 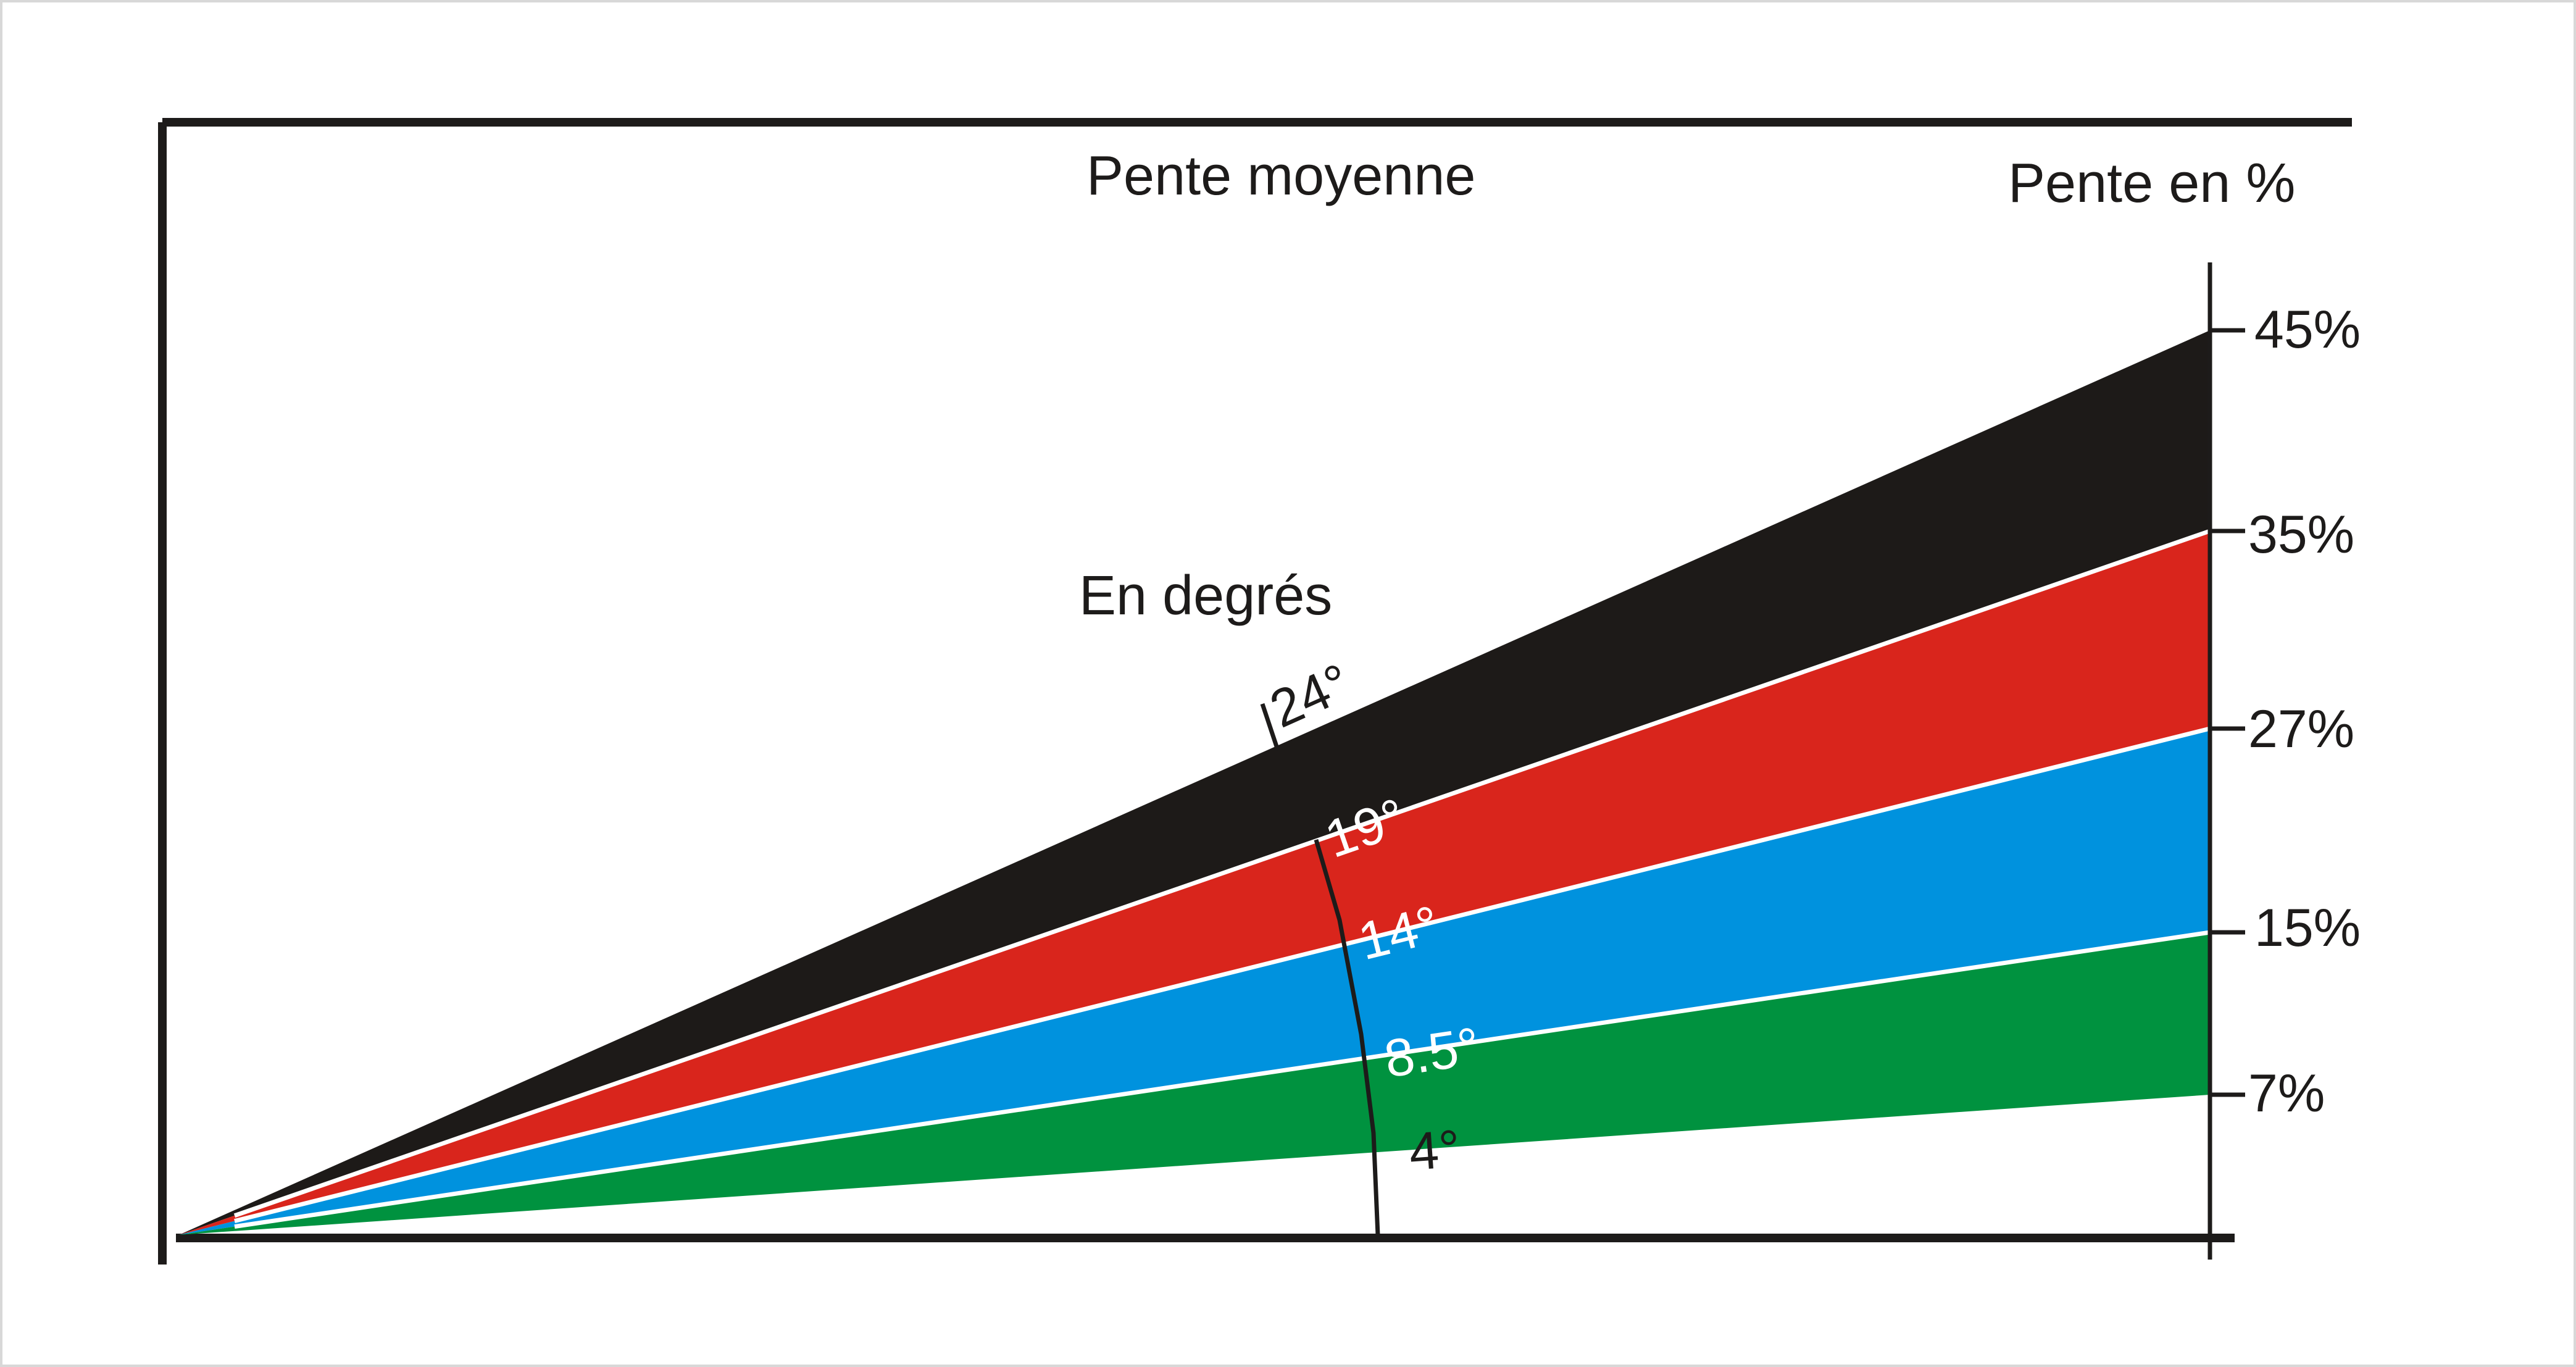 What do you see at coordinates (2301, 729) in the screenshot?
I see `percent-label-27: 27%` at bounding box center [2301, 729].